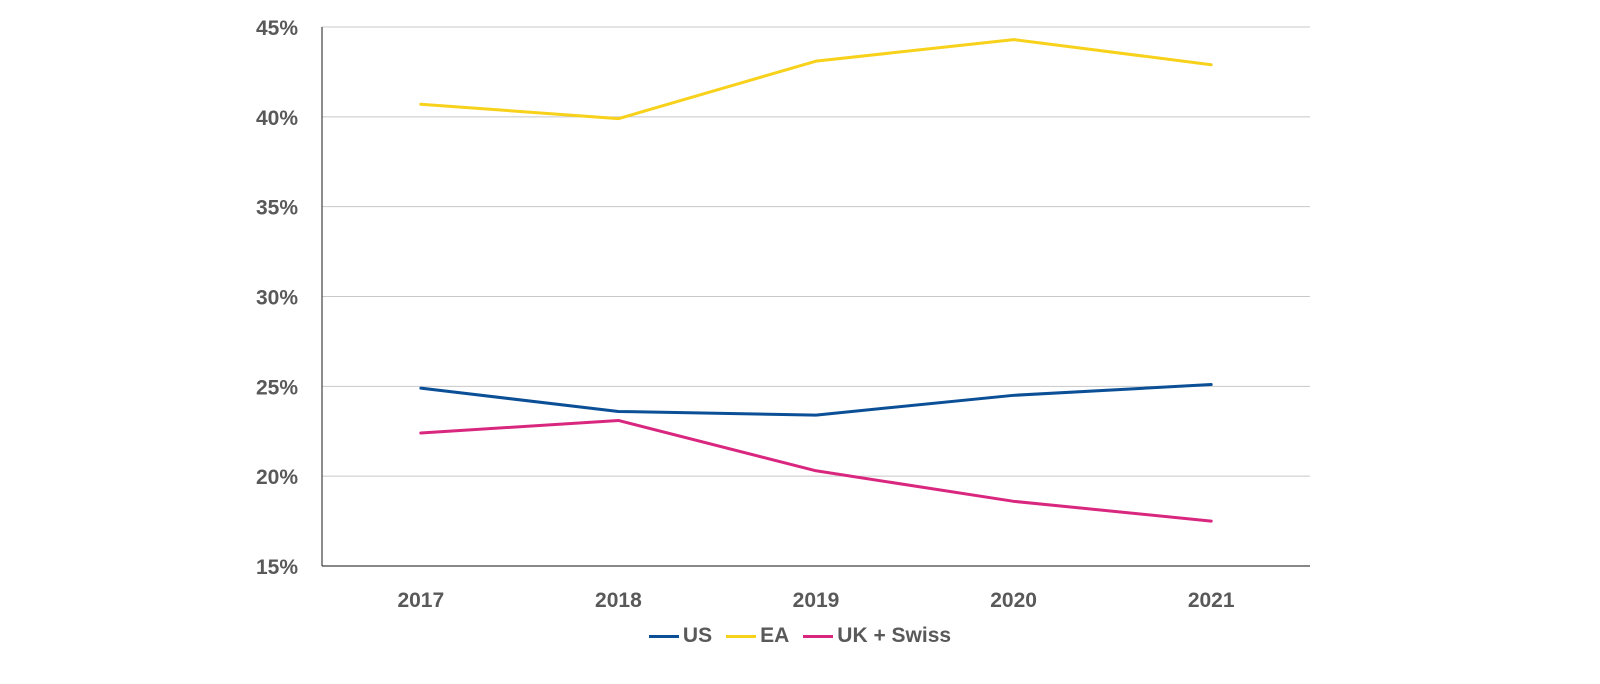 Image resolution: width=1600 pixels, height=684 pixels. What do you see at coordinates (1211, 600) in the screenshot?
I see `x-tick-label: 2021` at bounding box center [1211, 600].